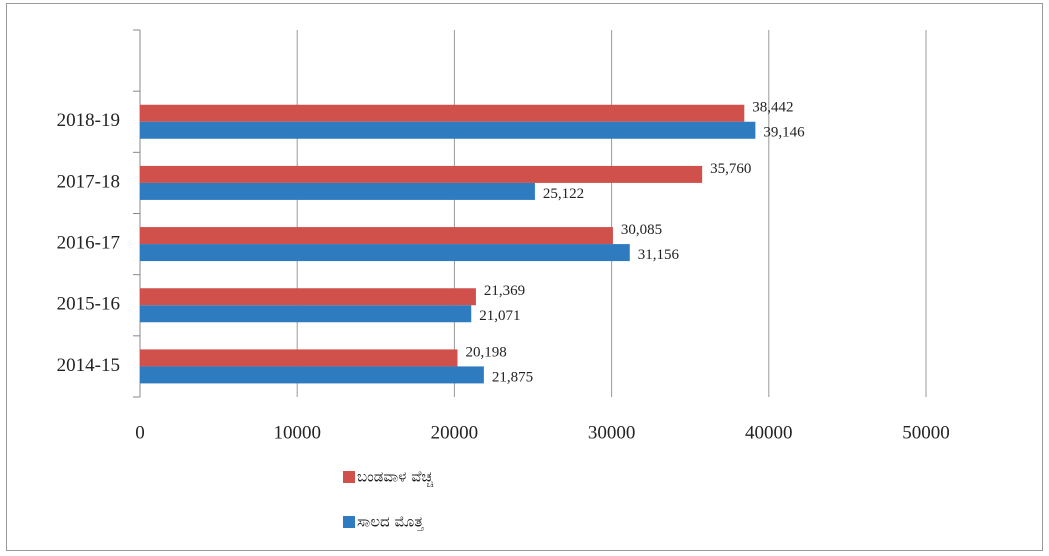 This screenshot has height=556, width=1049. What do you see at coordinates (772, 108) in the screenshot?
I see `data-label: 38,442` at bounding box center [772, 108].